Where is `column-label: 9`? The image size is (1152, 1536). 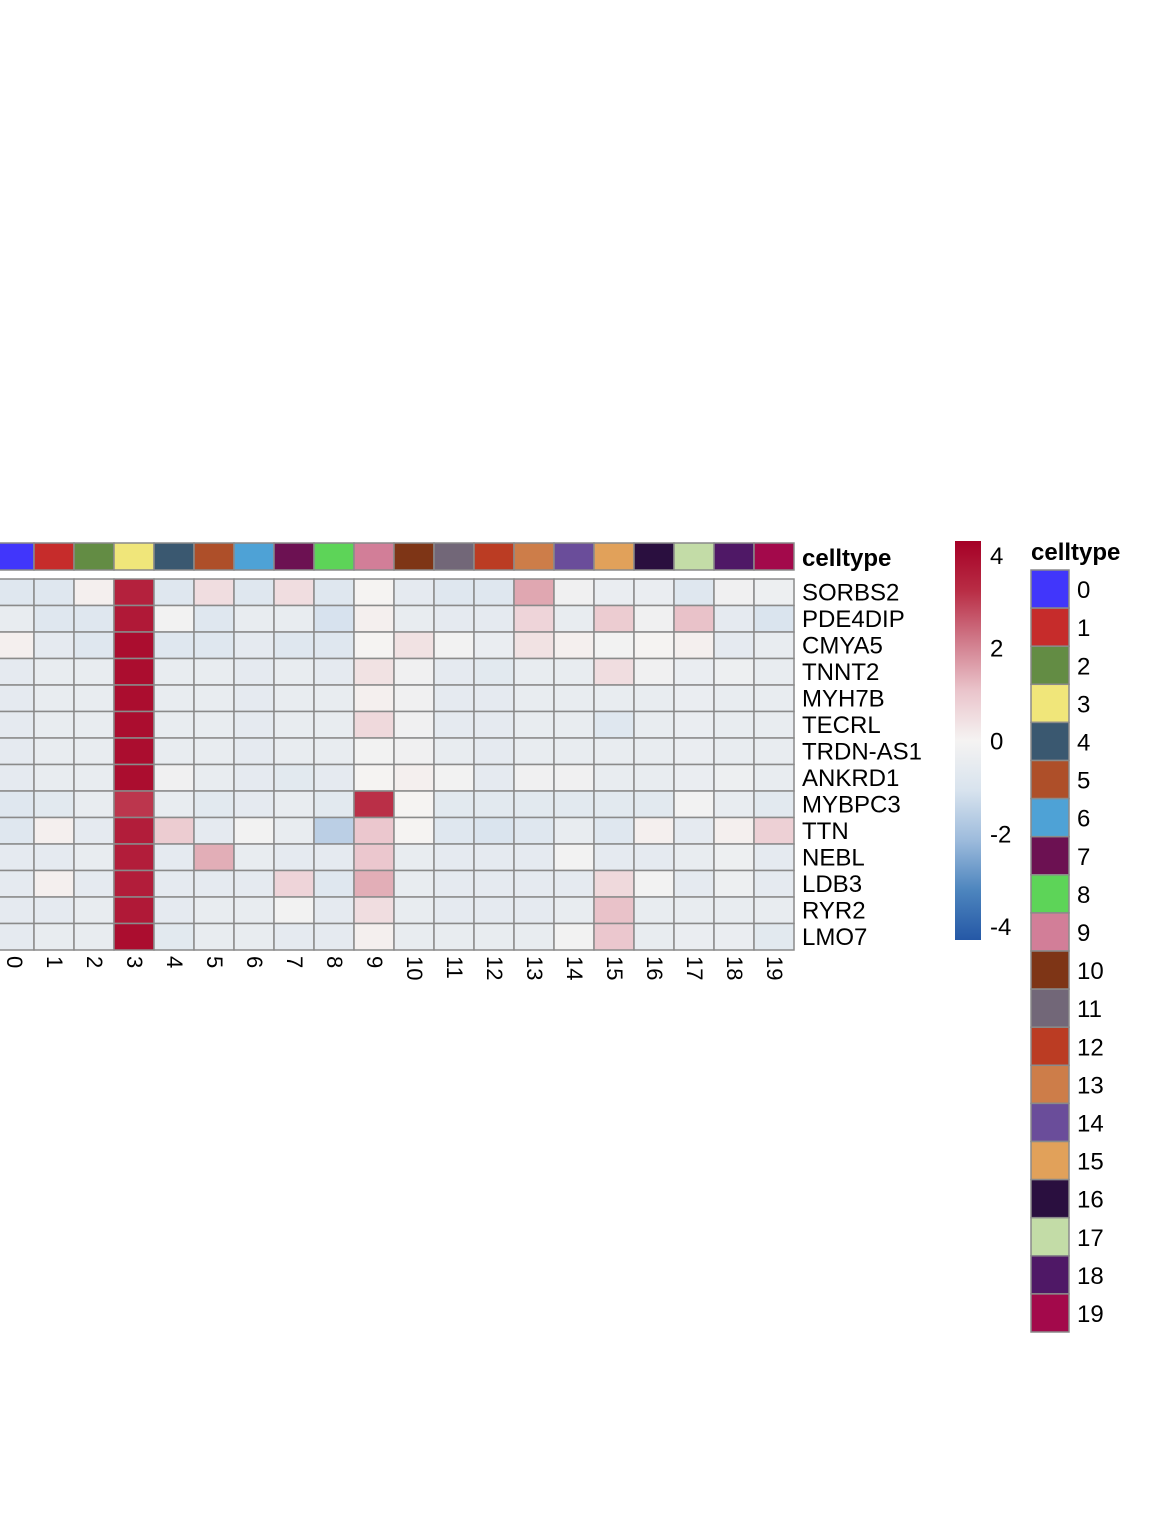 column-label: 9 is located at coordinates (374, 962).